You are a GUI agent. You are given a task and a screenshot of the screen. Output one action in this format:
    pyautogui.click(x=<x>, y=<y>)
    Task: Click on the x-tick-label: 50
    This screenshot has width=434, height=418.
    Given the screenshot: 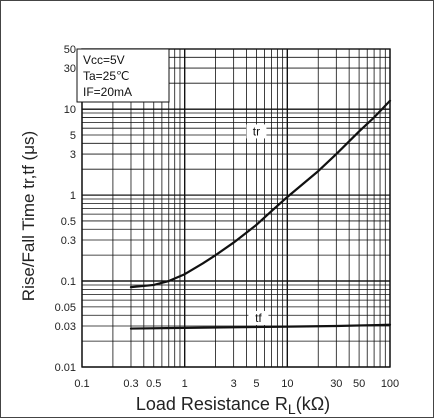 What is the action you would take?
    pyautogui.click(x=359, y=384)
    